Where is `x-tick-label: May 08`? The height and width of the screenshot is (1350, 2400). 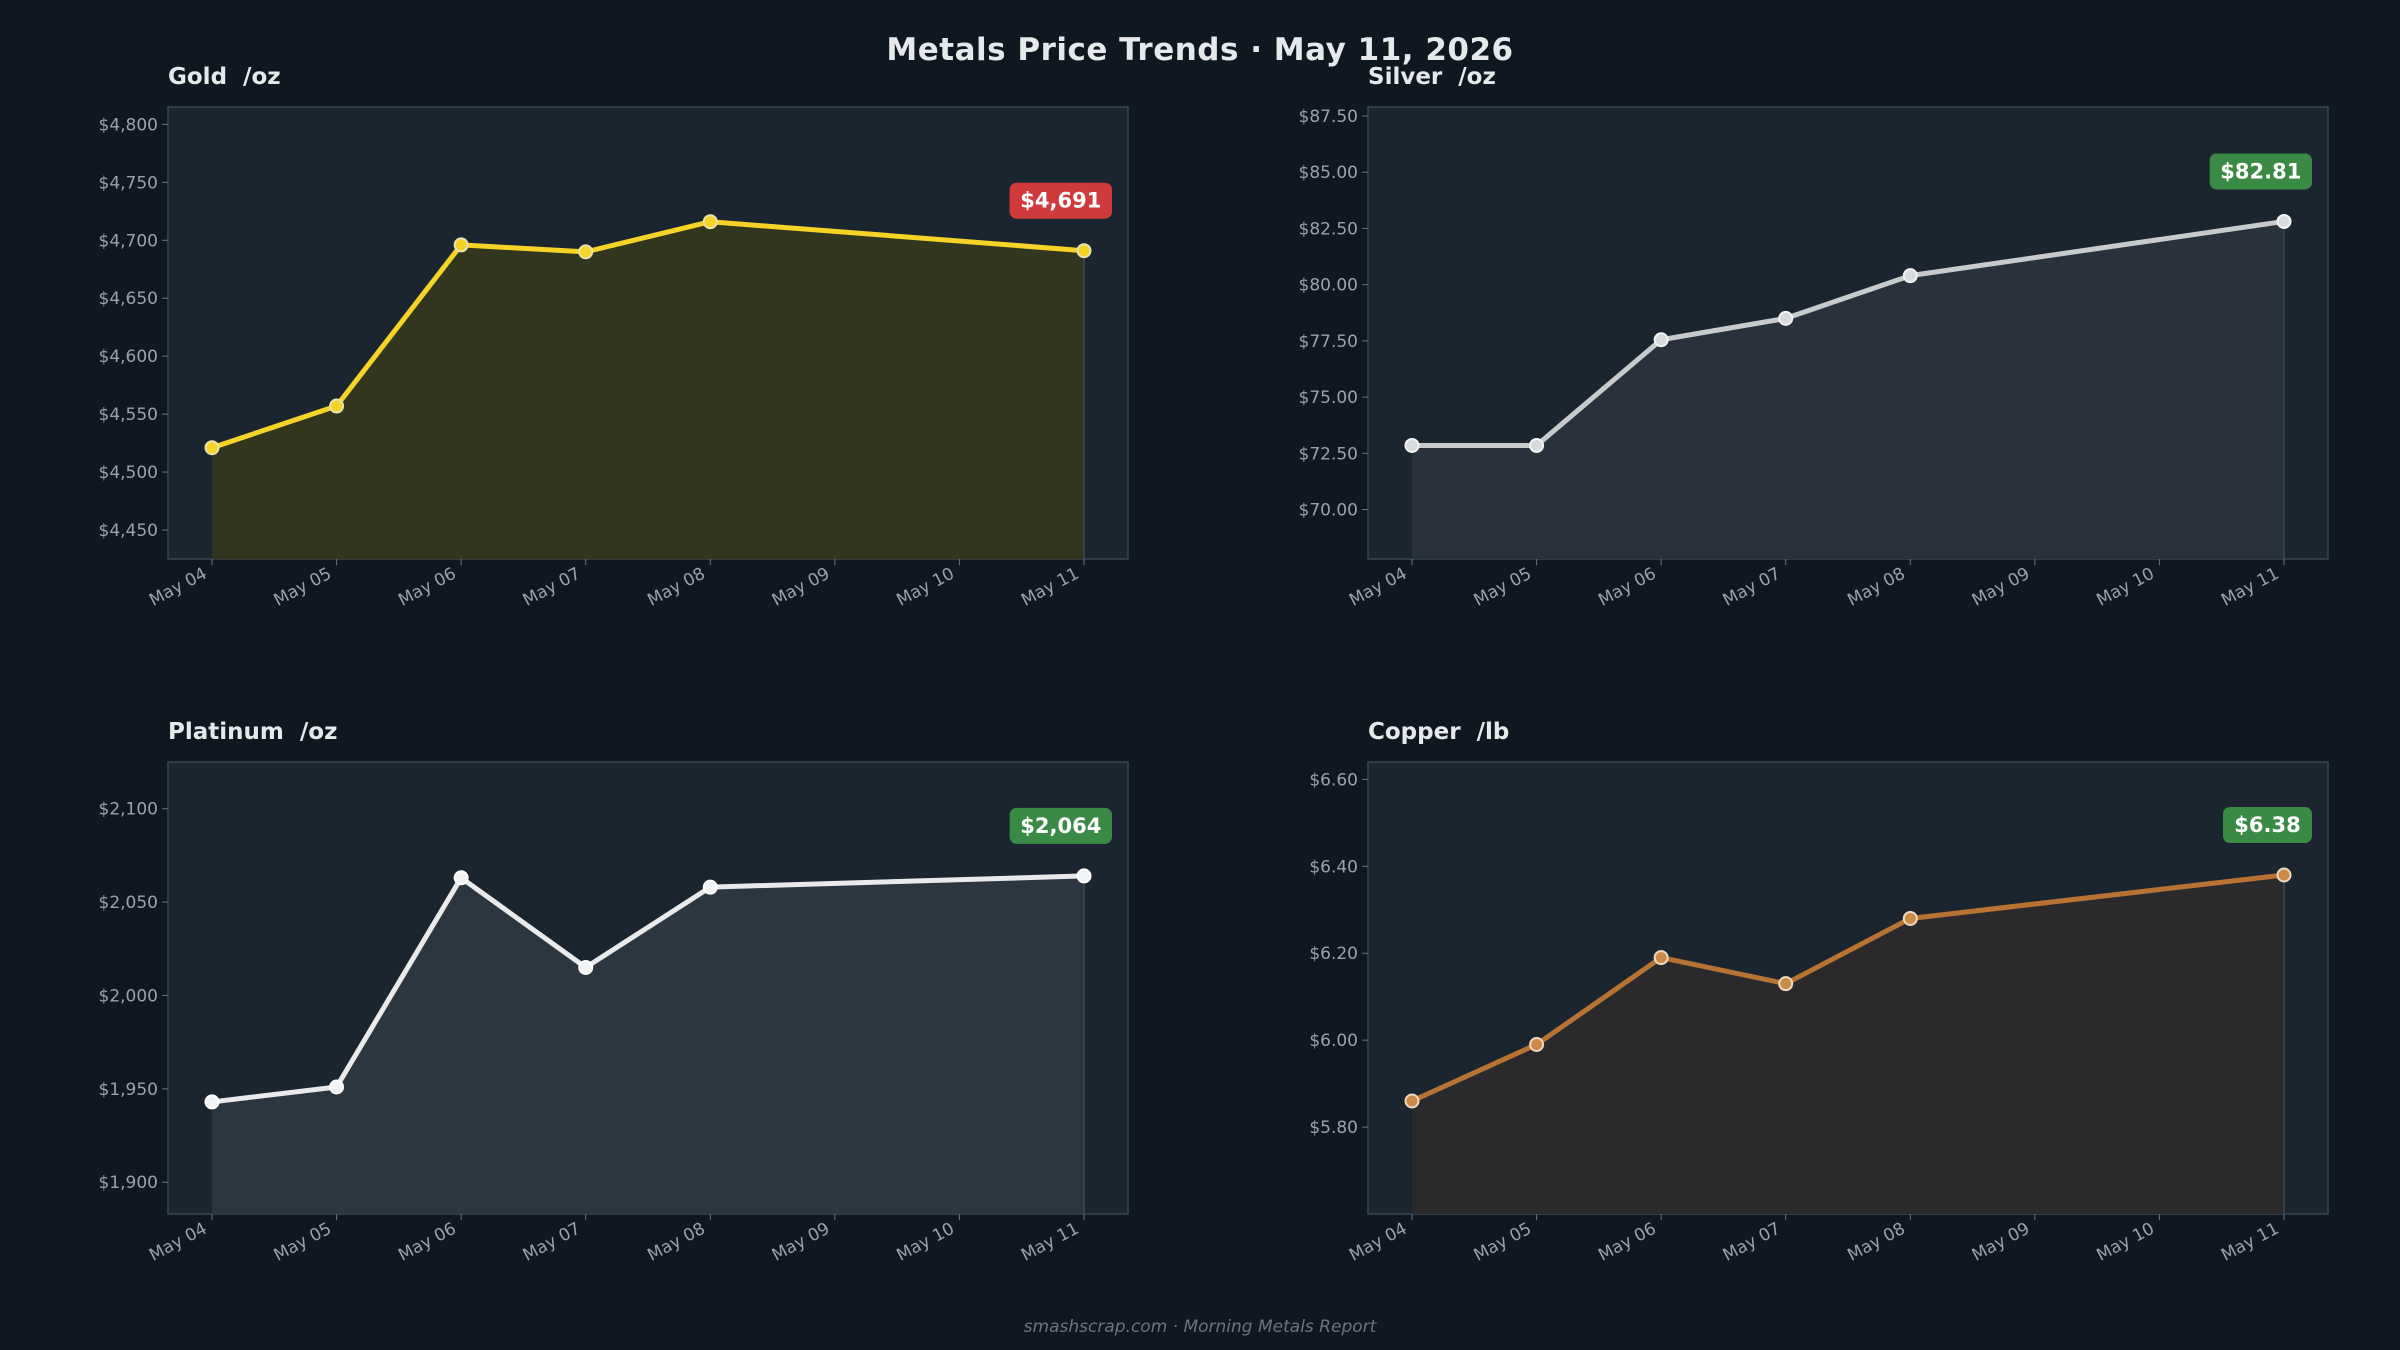
x-tick-label: May 08 is located at coordinates (1876, 1242).